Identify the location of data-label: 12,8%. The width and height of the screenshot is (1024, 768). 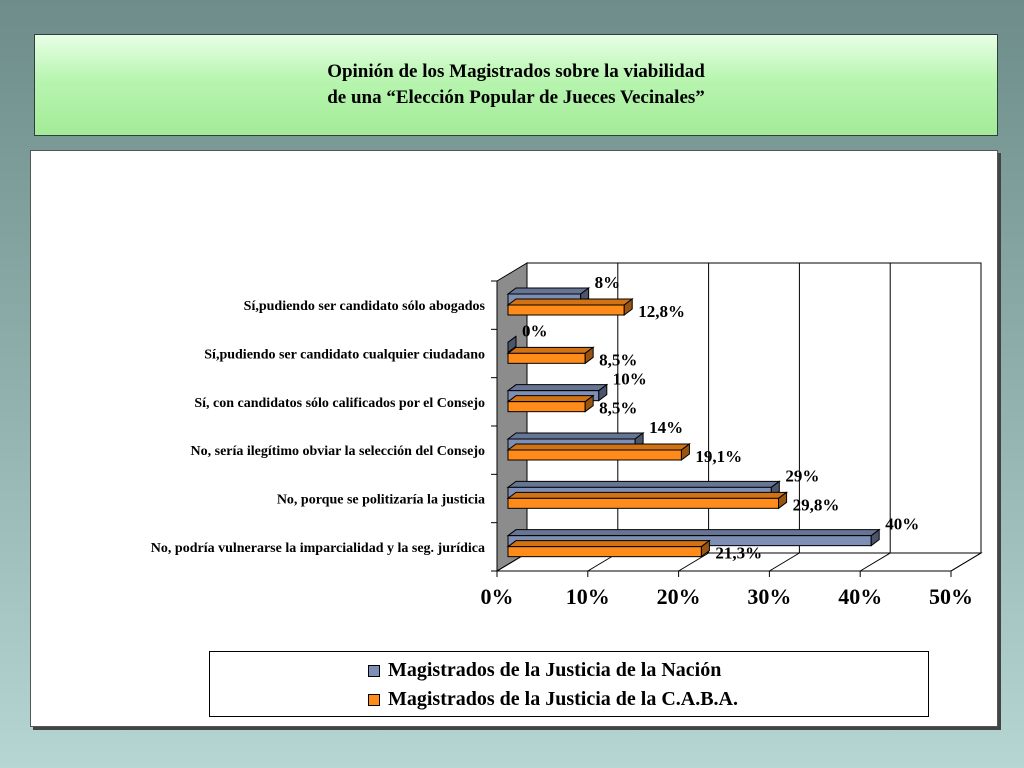
(661, 311).